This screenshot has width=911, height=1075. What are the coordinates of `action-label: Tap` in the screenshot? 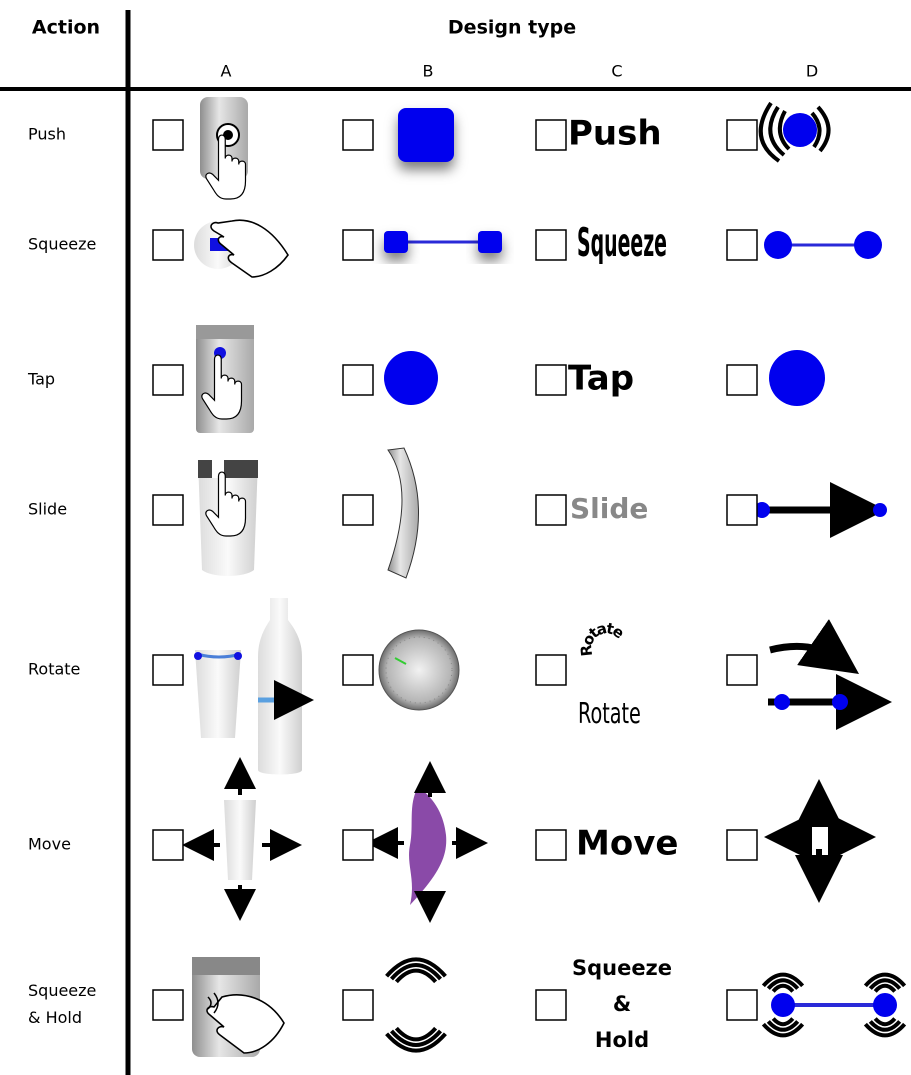 It's located at (41, 379).